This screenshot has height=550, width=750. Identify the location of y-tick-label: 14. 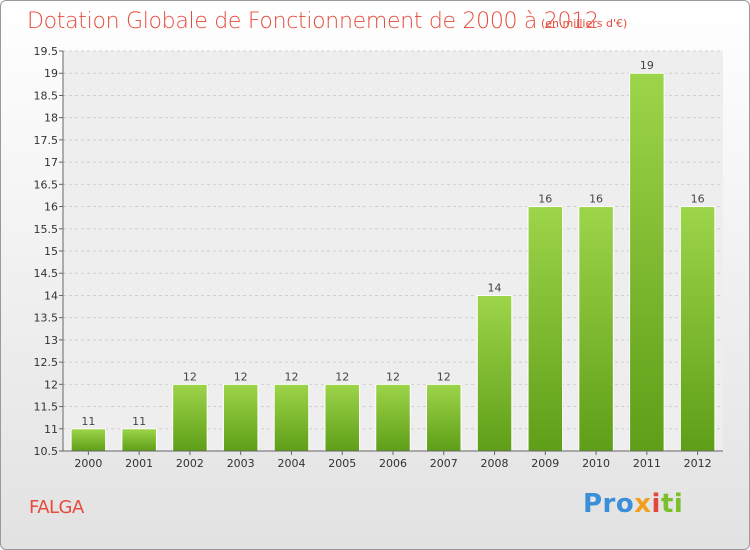
(51, 295).